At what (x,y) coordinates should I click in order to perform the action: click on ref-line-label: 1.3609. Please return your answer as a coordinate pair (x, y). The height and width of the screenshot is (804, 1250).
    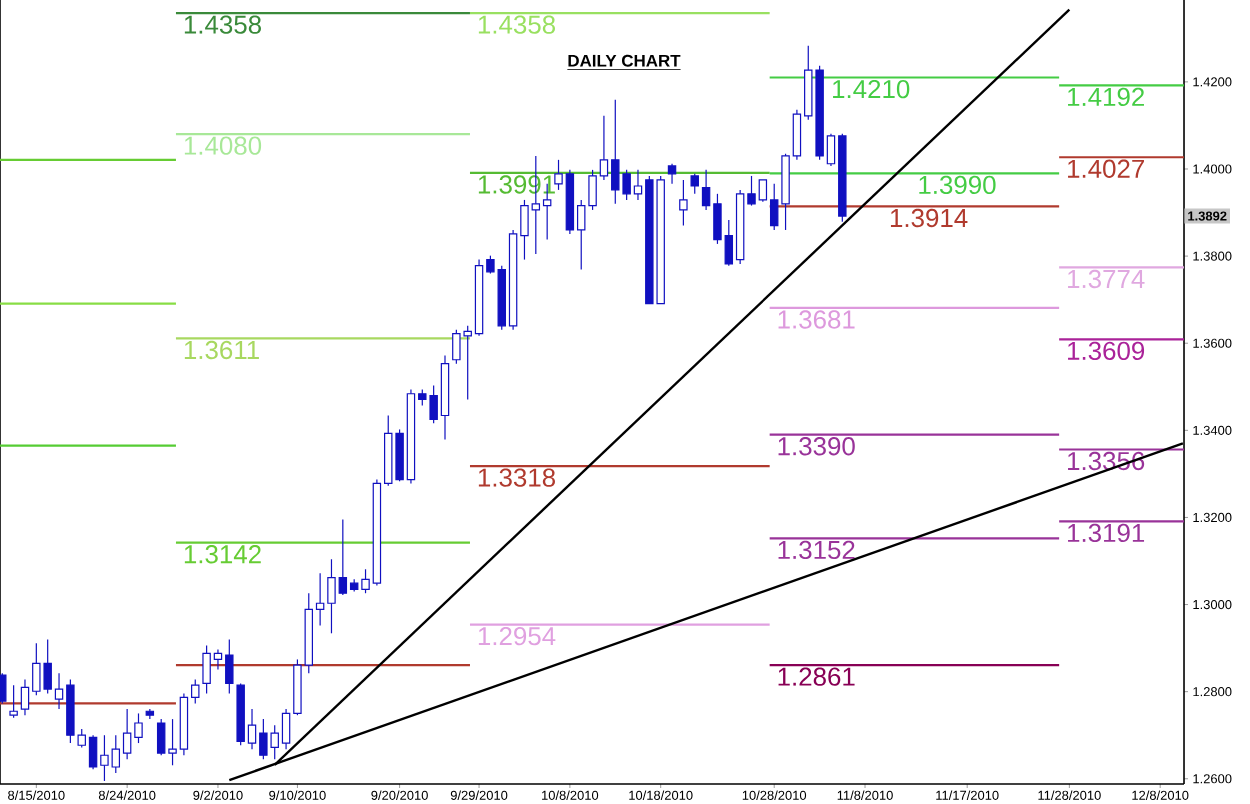
    Looking at the image, I should click on (1106, 351).